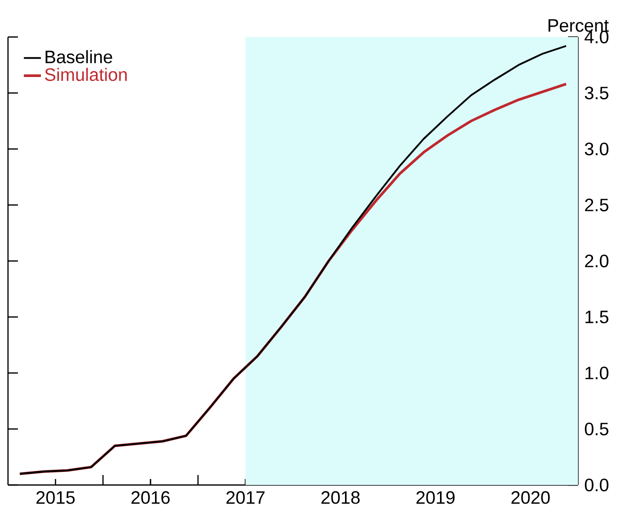 The image size is (634, 522). I want to click on y-tick-label: 1.0, so click(597, 373).